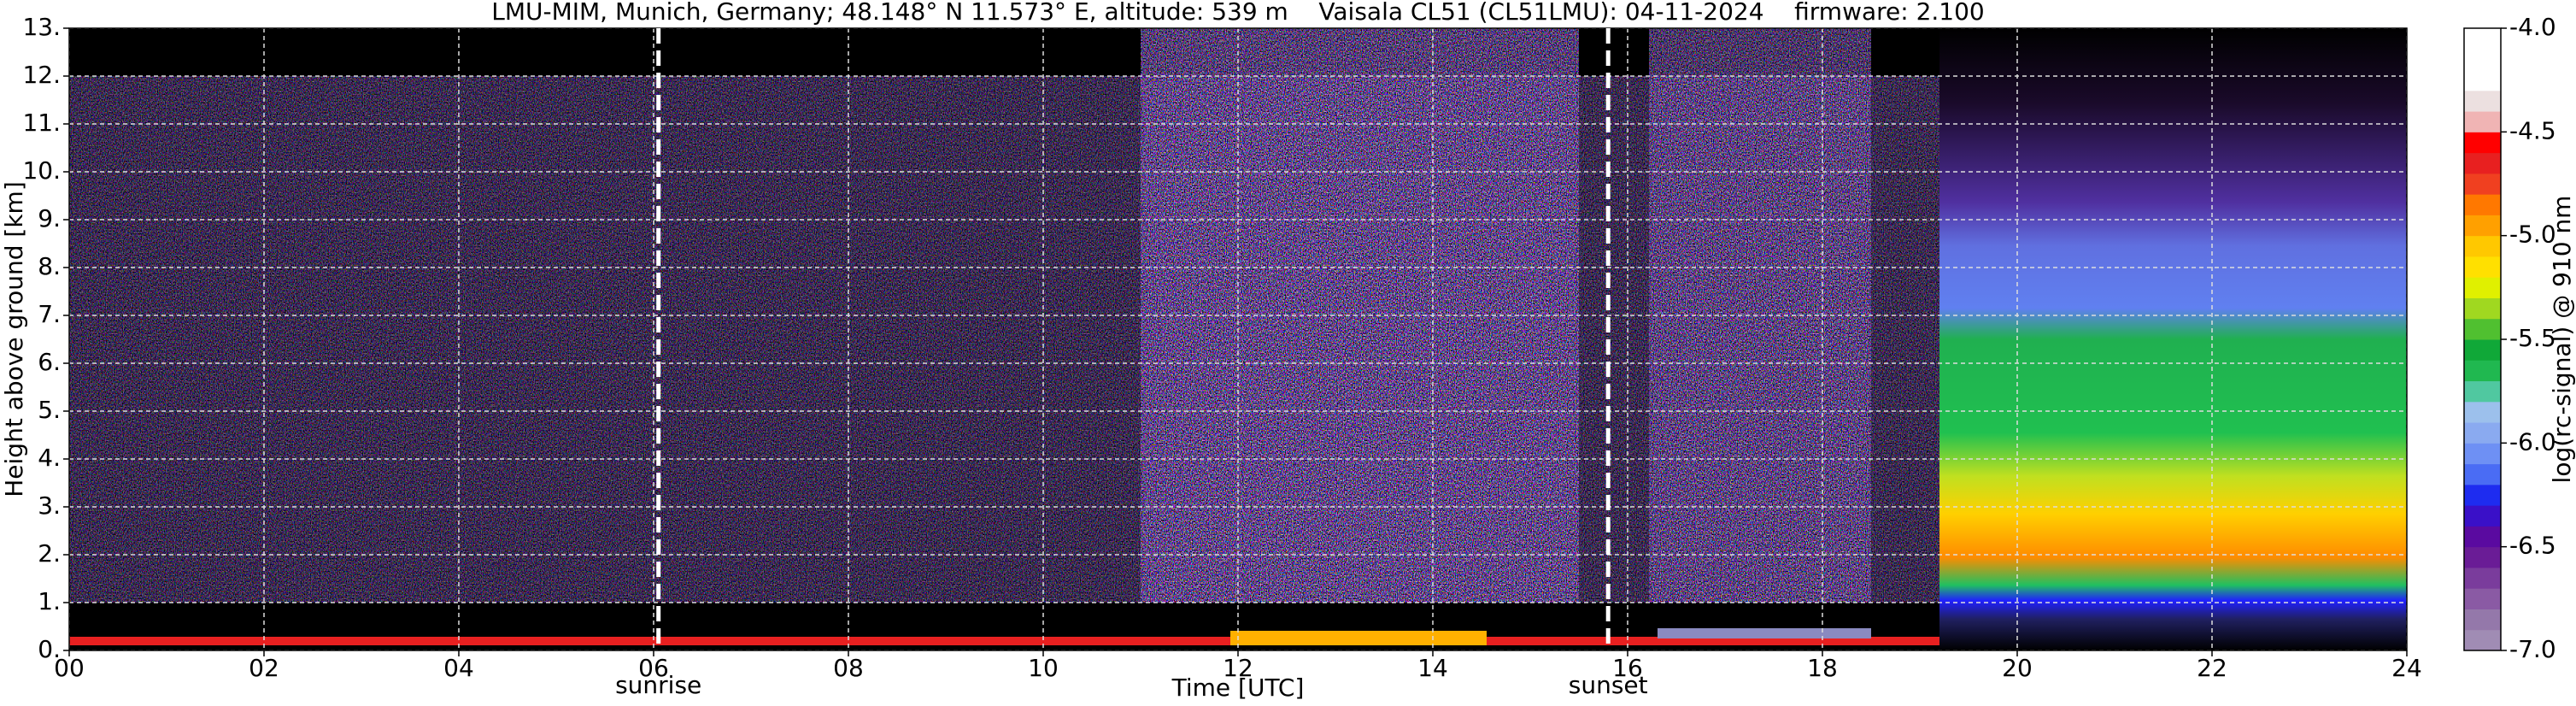  I want to click on x-tick-label: 12, so click(1238, 668).